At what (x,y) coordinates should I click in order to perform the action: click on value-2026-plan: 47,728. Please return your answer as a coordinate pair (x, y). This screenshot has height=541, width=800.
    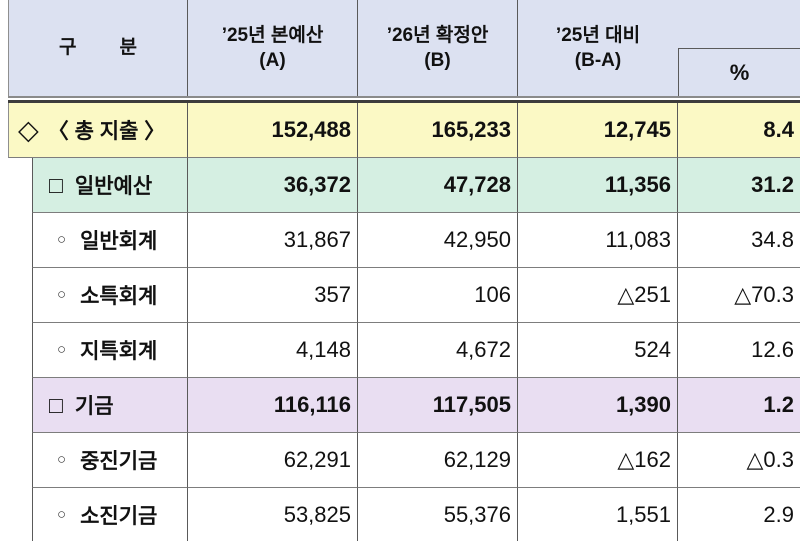
    Looking at the image, I should click on (438, 185).